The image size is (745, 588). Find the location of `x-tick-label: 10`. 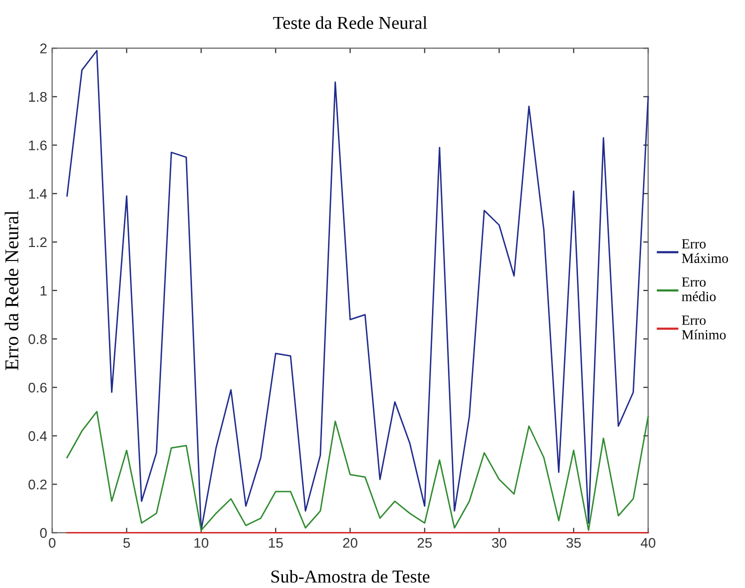

x-tick-label: 10 is located at coordinates (201, 543).